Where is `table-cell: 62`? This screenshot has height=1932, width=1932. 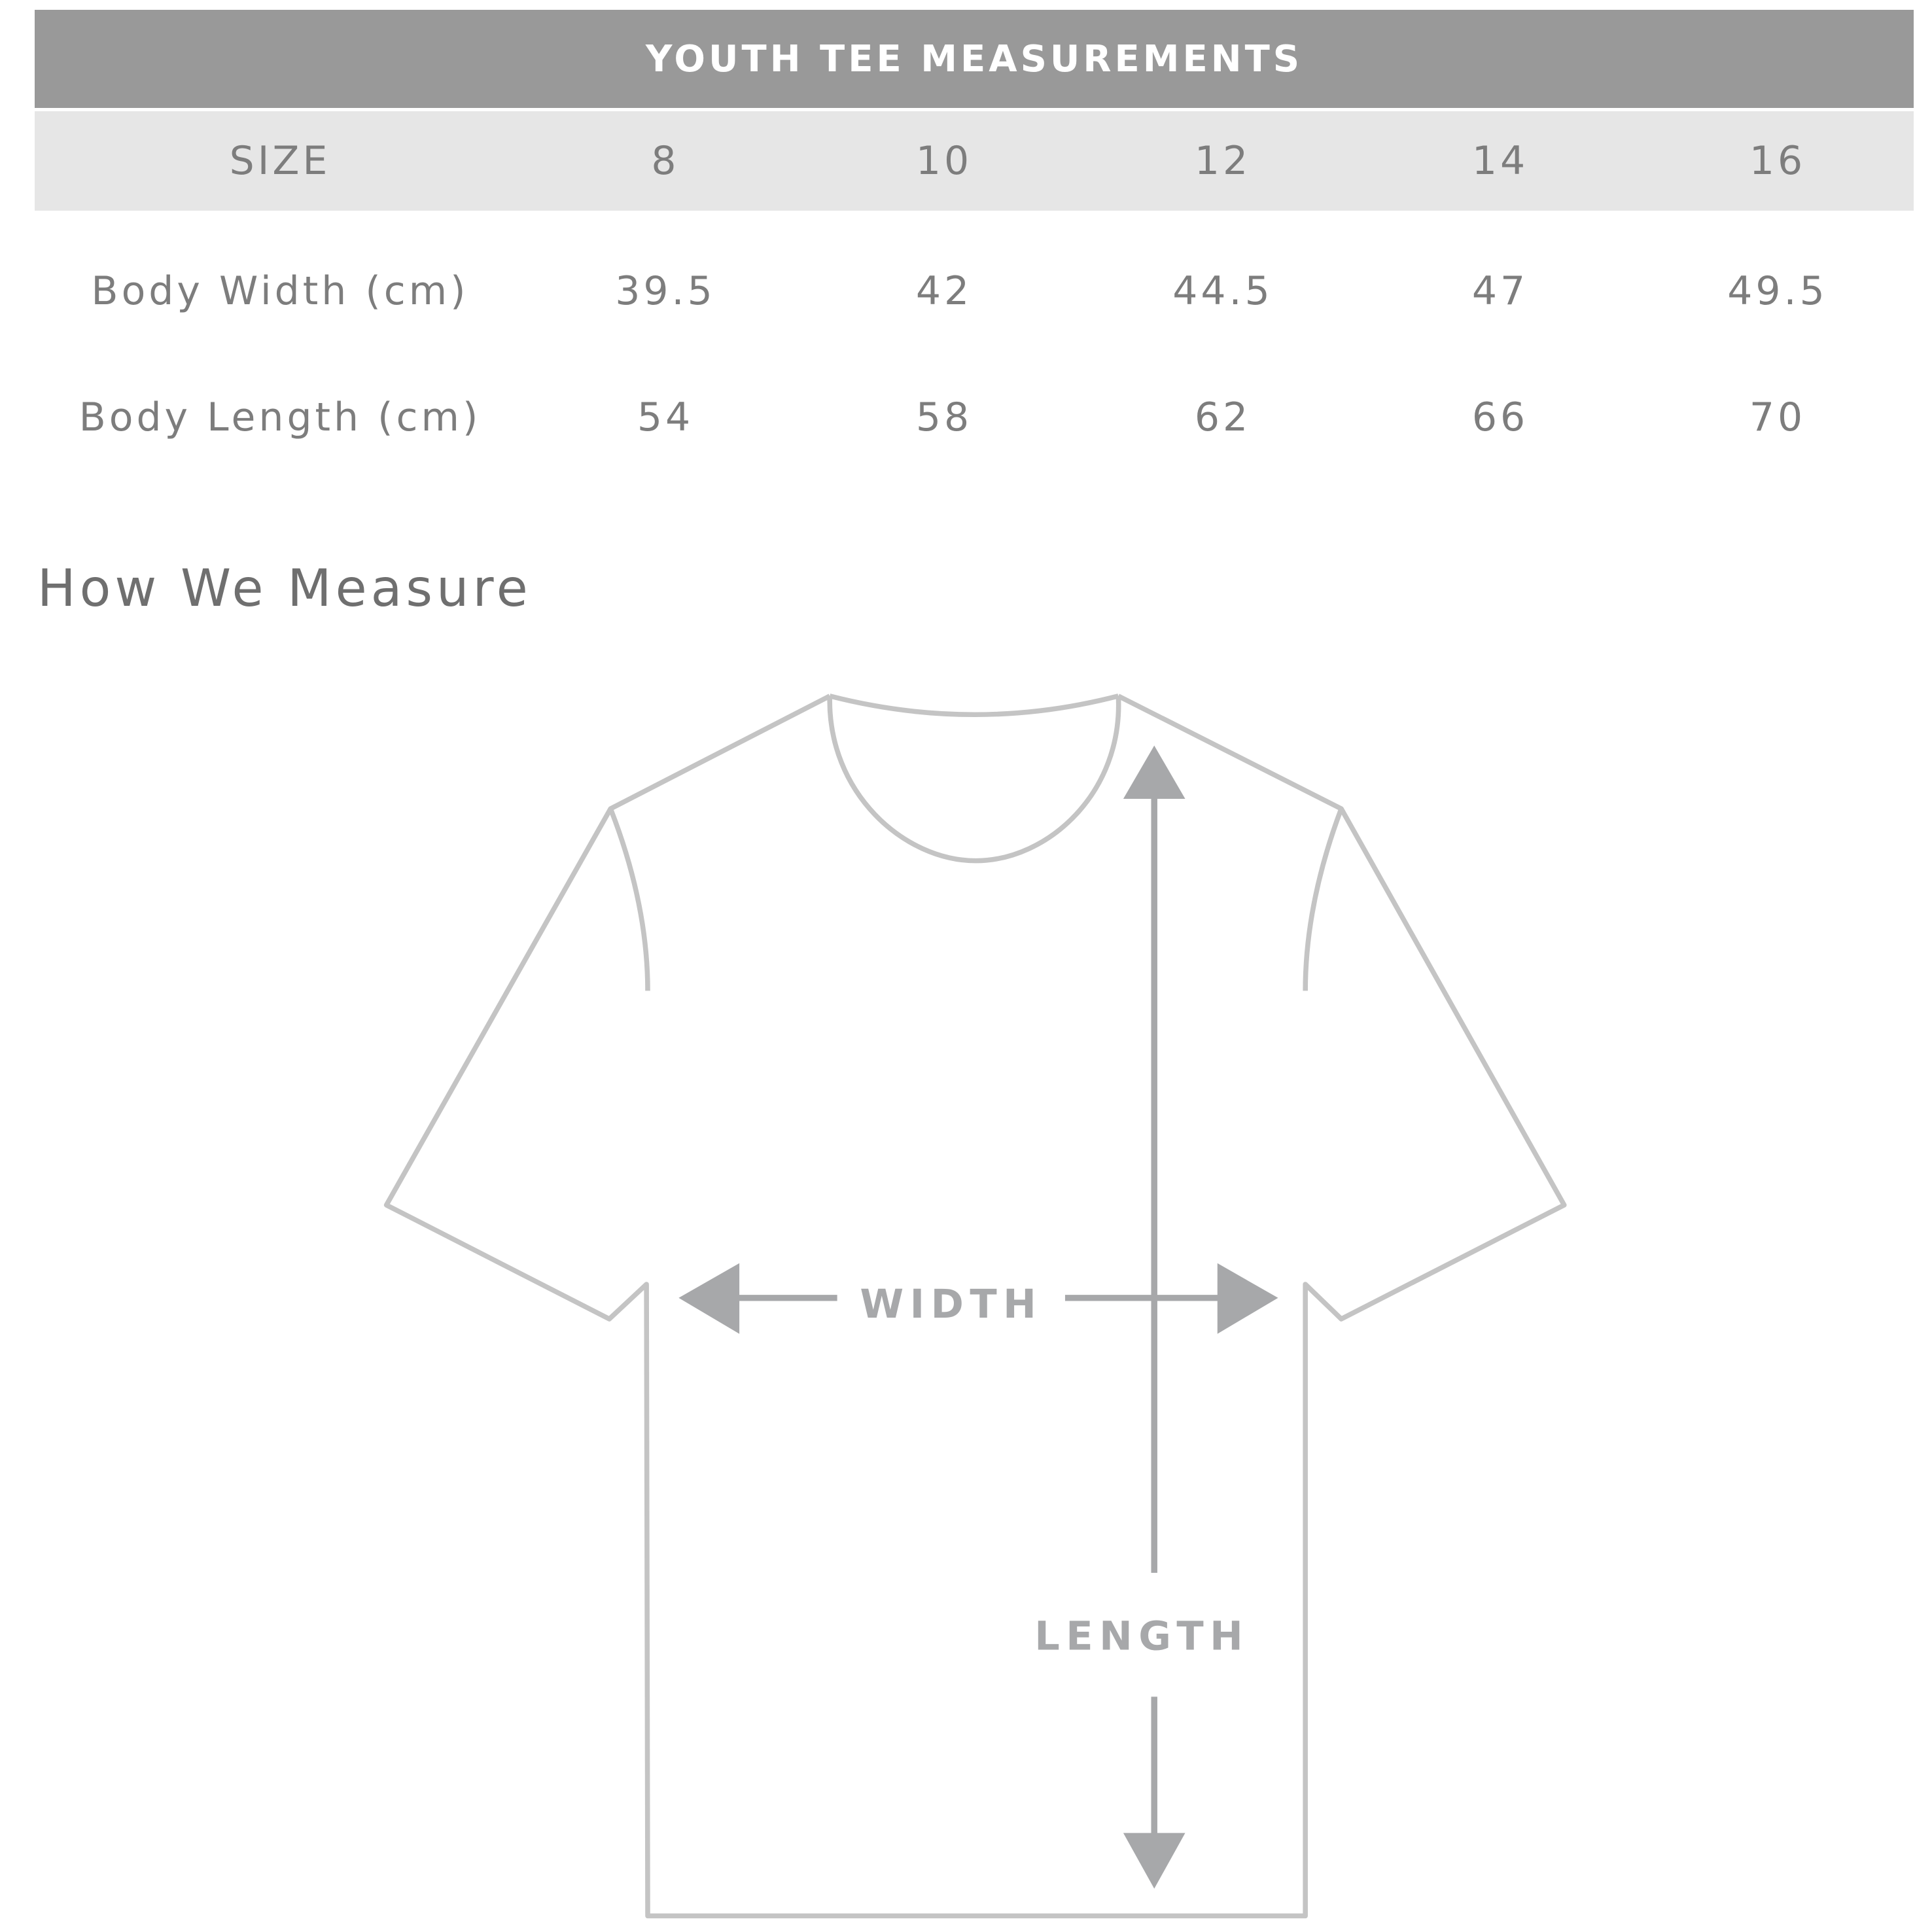 table-cell: 62 is located at coordinates (1223, 417).